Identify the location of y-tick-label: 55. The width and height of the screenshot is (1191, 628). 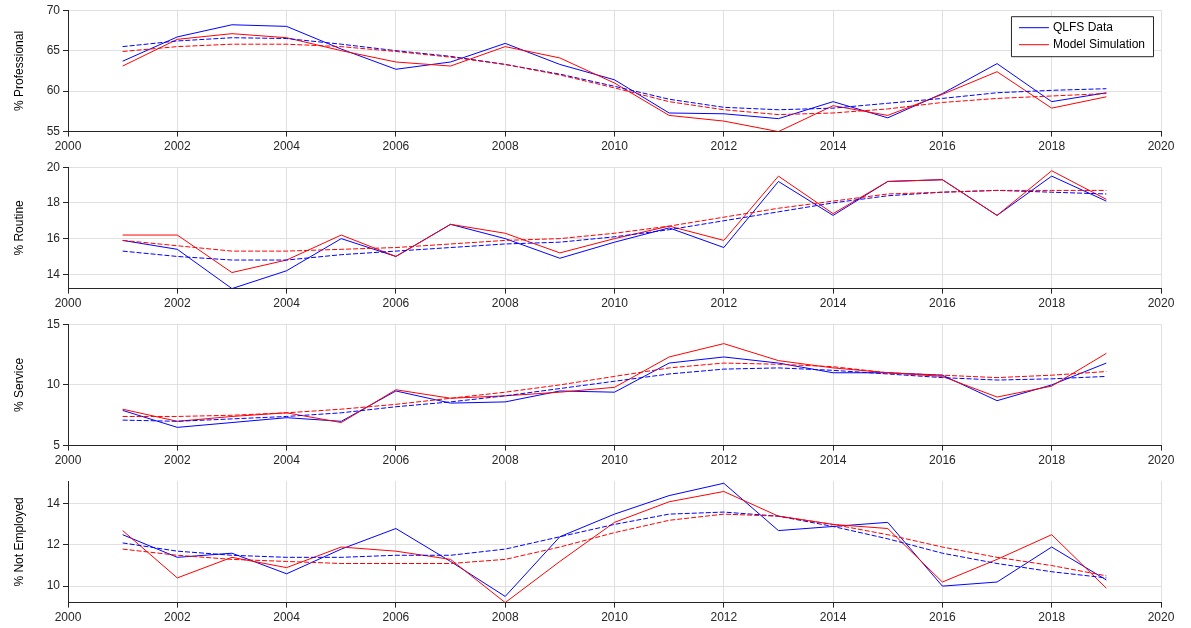
(53, 130).